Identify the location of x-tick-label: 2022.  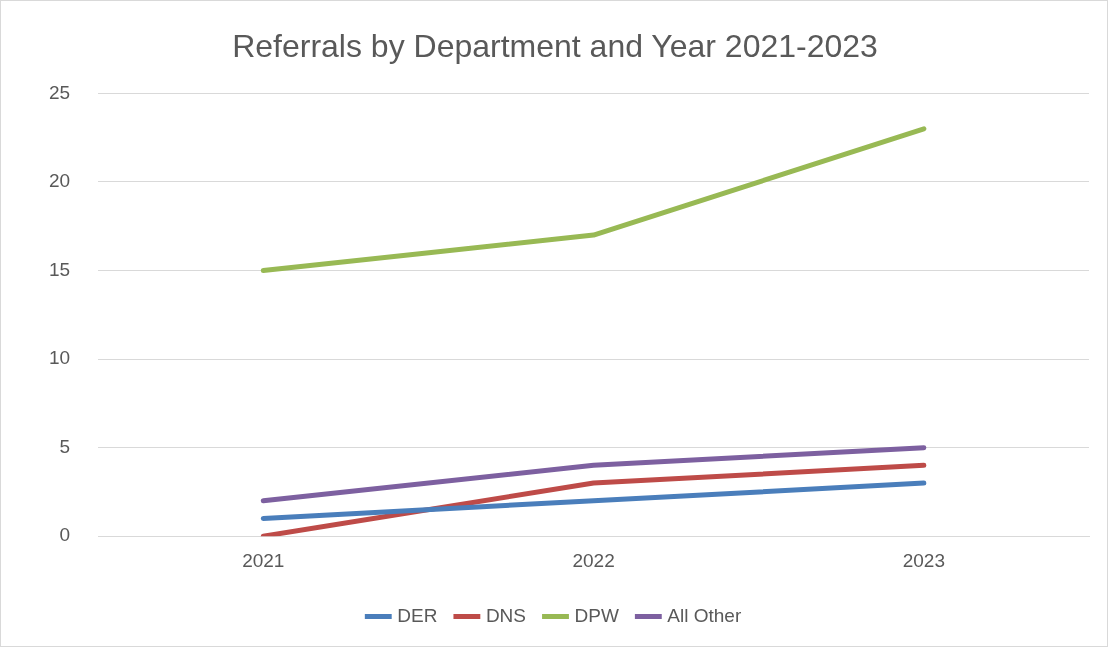
(593, 560).